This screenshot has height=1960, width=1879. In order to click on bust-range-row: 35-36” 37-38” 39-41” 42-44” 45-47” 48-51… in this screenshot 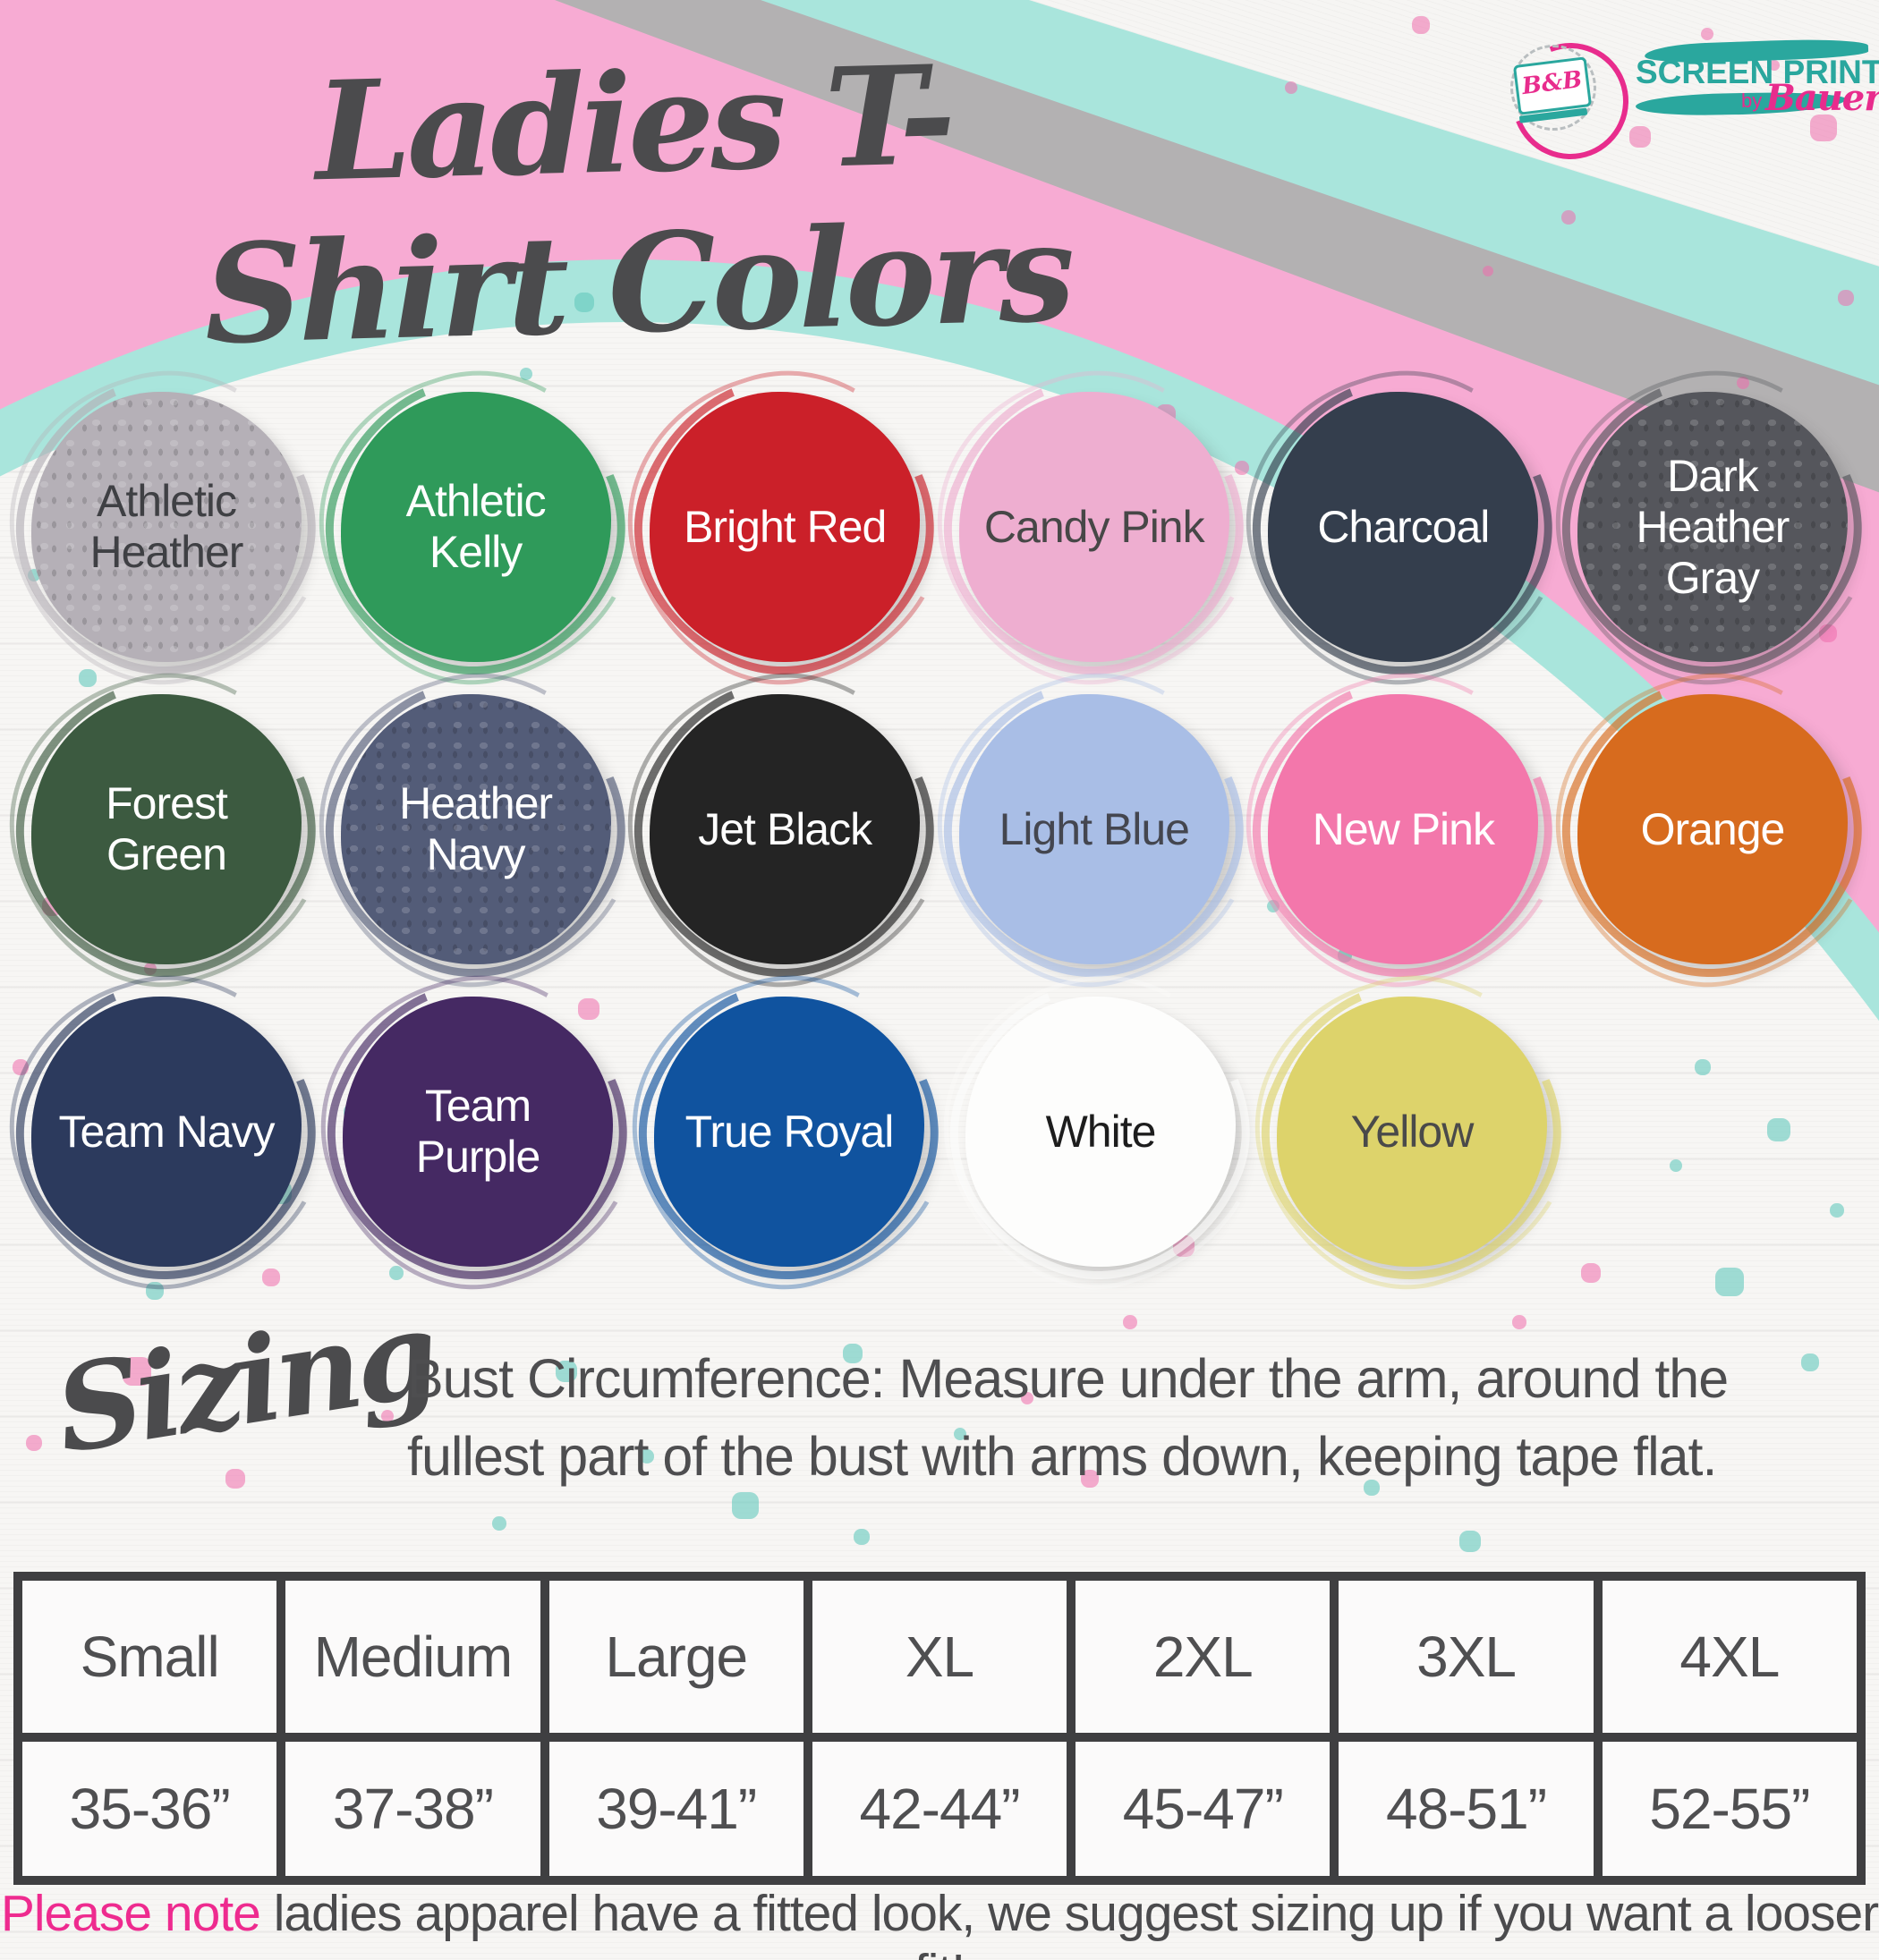, I will do `click(939, 1809)`.